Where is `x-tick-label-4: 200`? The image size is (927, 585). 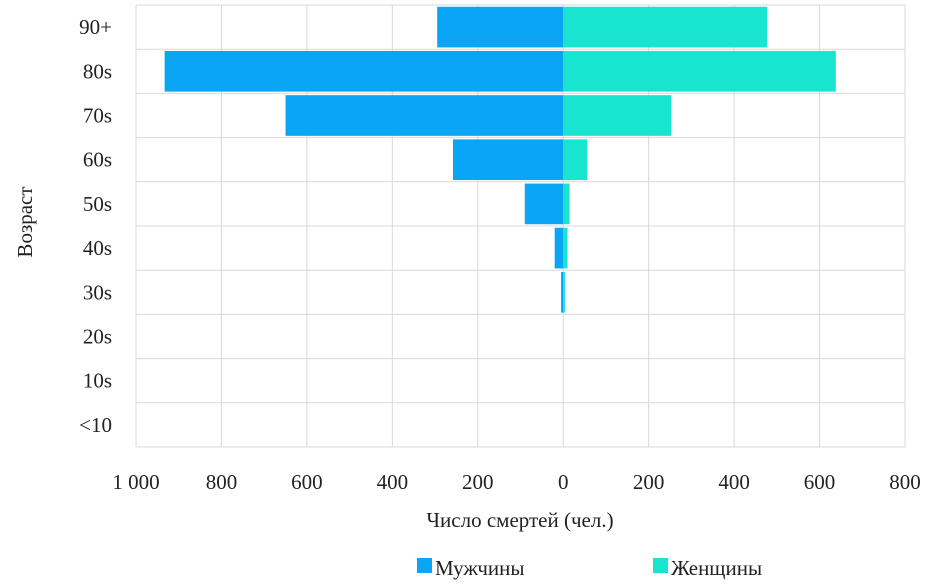 x-tick-label-4: 200 is located at coordinates (478, 482).